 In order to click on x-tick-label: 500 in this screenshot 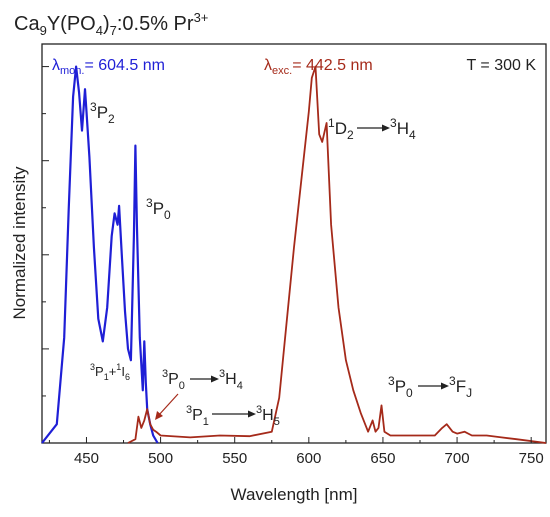, I will do `click(160, 458)`.